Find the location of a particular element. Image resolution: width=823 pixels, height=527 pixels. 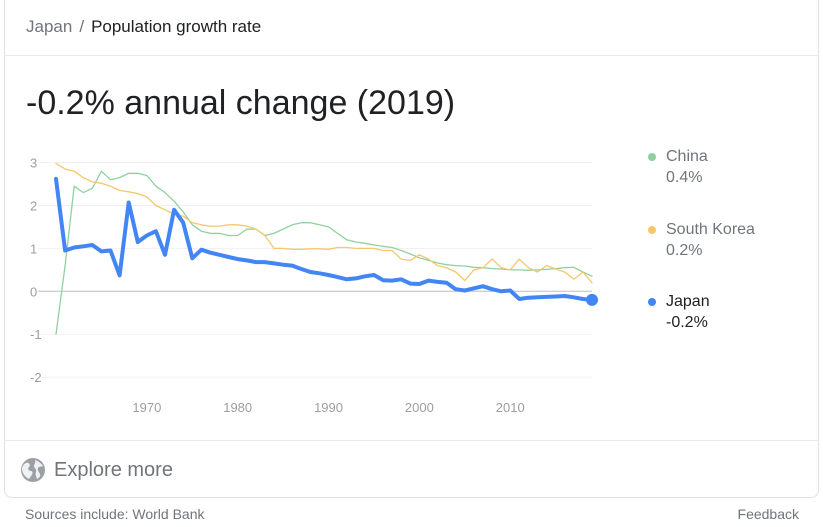

latest-point-marker is located at coordinates (592, 299).